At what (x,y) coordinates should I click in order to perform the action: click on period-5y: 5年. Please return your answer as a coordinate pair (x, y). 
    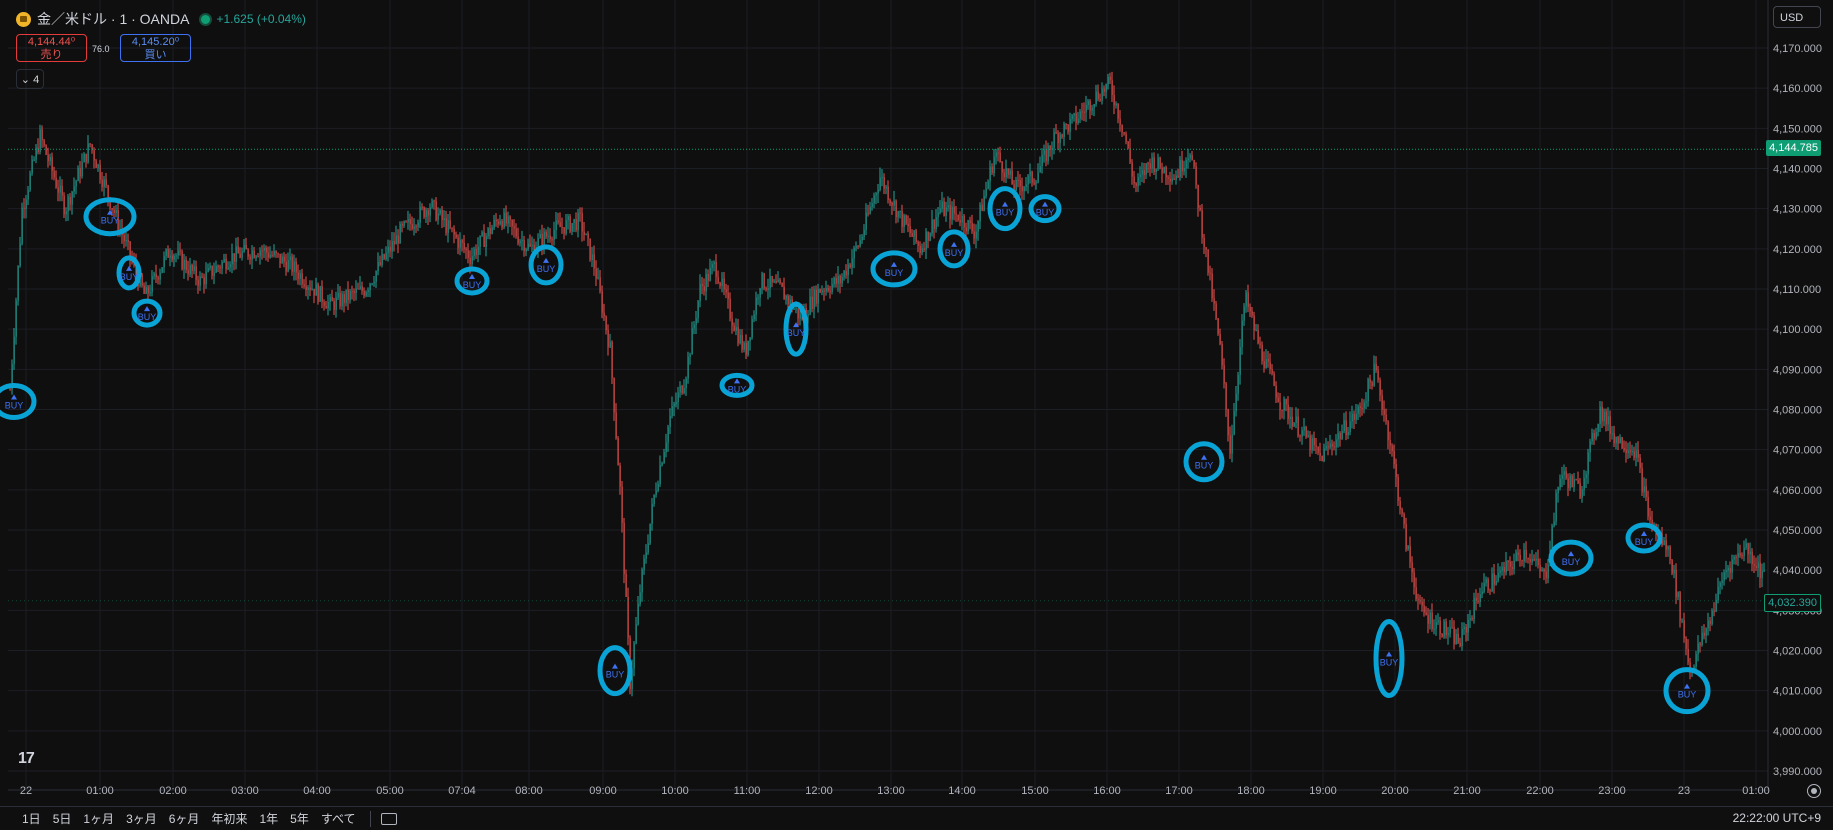
    Looking at the image, I should click on (299, 819).